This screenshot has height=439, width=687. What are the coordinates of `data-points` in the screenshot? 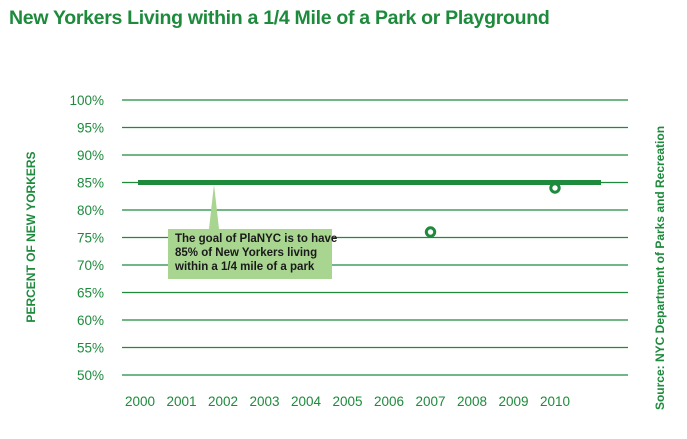 It's located at (492, 210).